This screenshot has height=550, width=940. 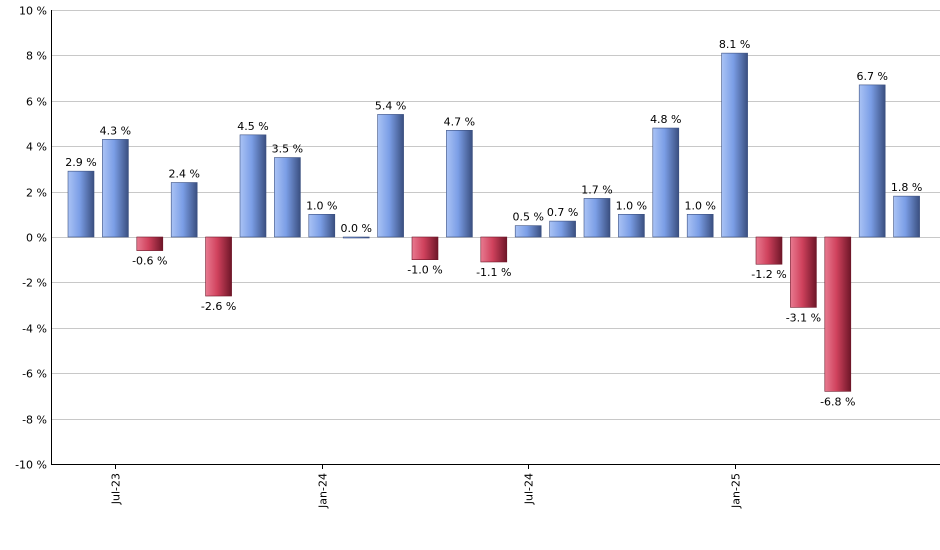 I want to click on bar-value-label: 0.7 %, so click(x=562, y=212).